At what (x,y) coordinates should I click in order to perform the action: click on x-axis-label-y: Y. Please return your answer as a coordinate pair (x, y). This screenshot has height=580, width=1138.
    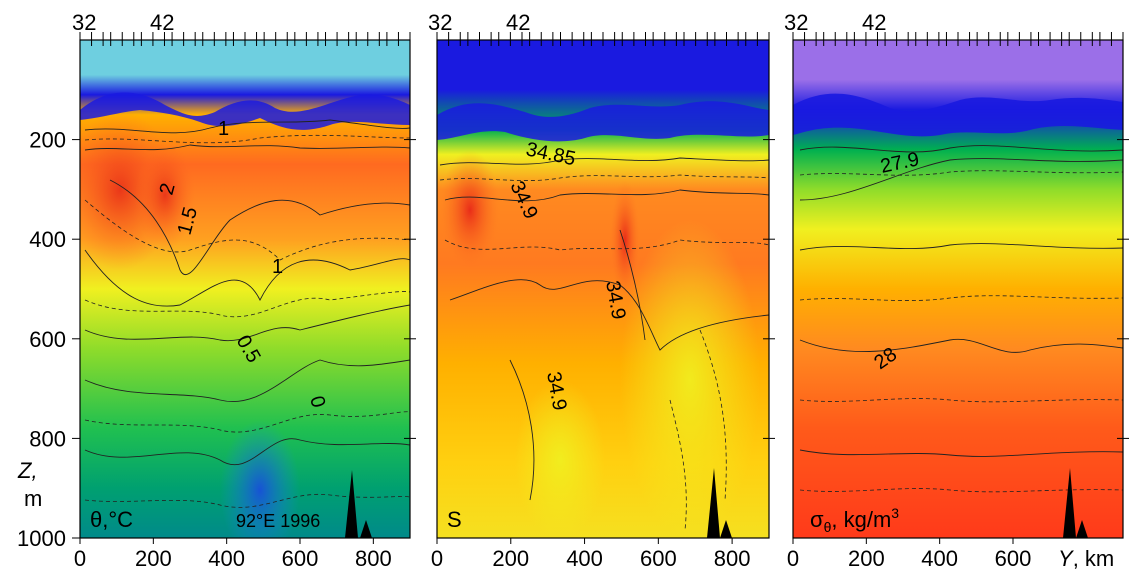
    Looking at the image, I should click on (1066, 558).